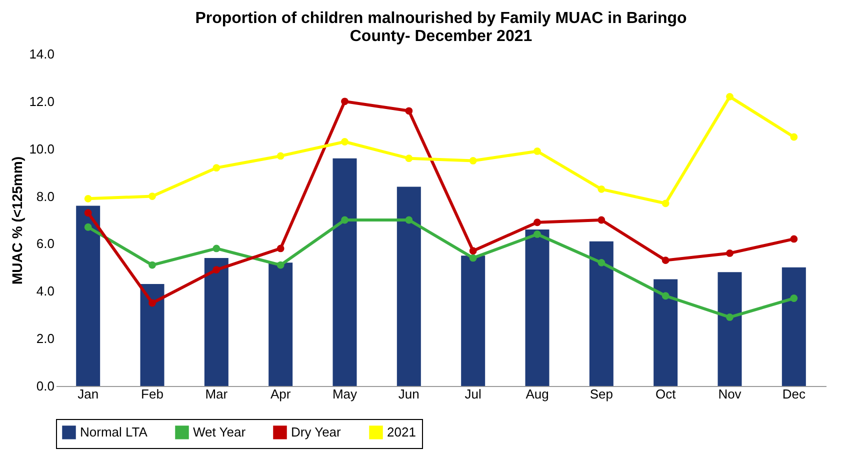 This screenshot has width=856, height=459. What do you see at coordinates (601, 394) in the screenshot?
I see `x-tick-label: Sep` at bounding box center [601, 394].